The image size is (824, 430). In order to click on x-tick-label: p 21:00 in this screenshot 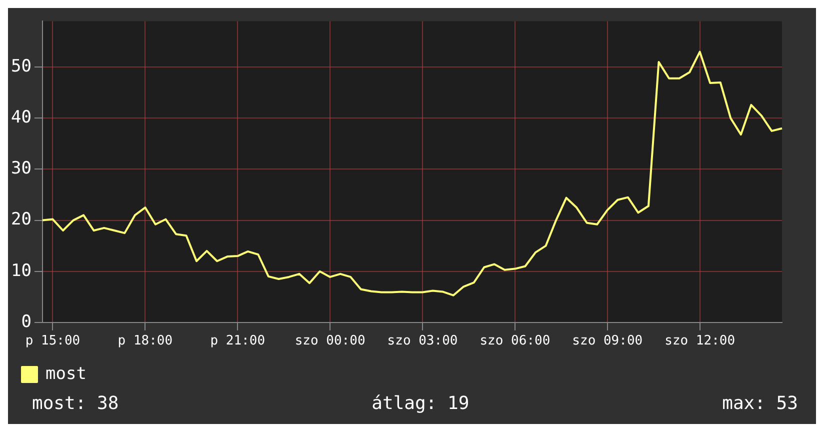, I will do `click(238, 341)`.